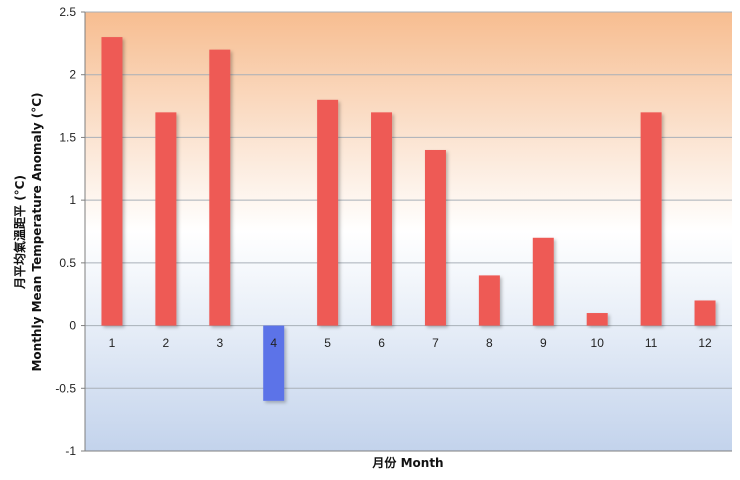 This screenshot has height=480, width=740. I want to click on y-axis-title-line-2: Monthly Mean Temperature Anomaly (°C), so click(37, 231).